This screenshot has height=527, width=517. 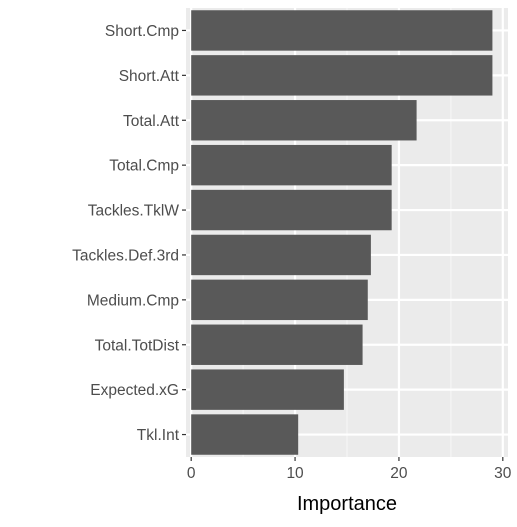 I want to click on x-tick-label: 10, so click(x=295, y=473).